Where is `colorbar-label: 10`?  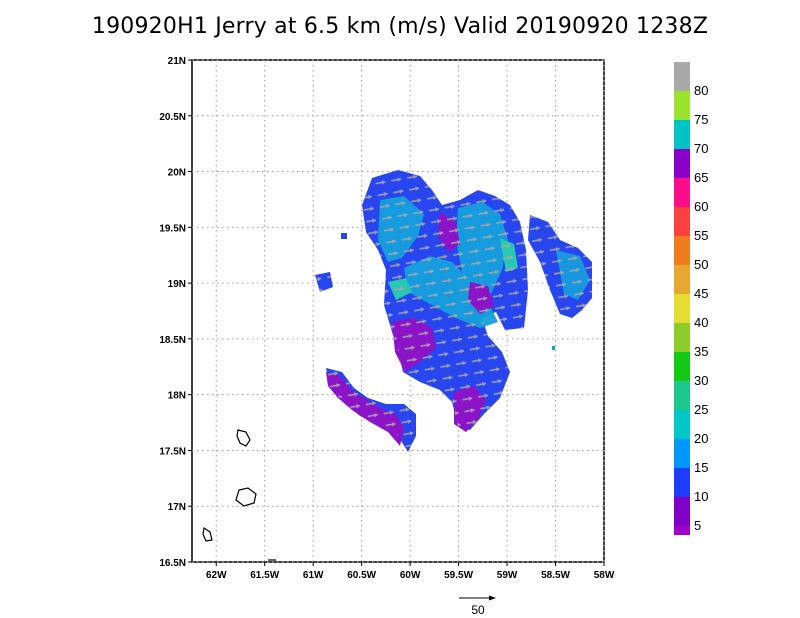 colorbar-label: 10 is located at coordinates (701, 496).